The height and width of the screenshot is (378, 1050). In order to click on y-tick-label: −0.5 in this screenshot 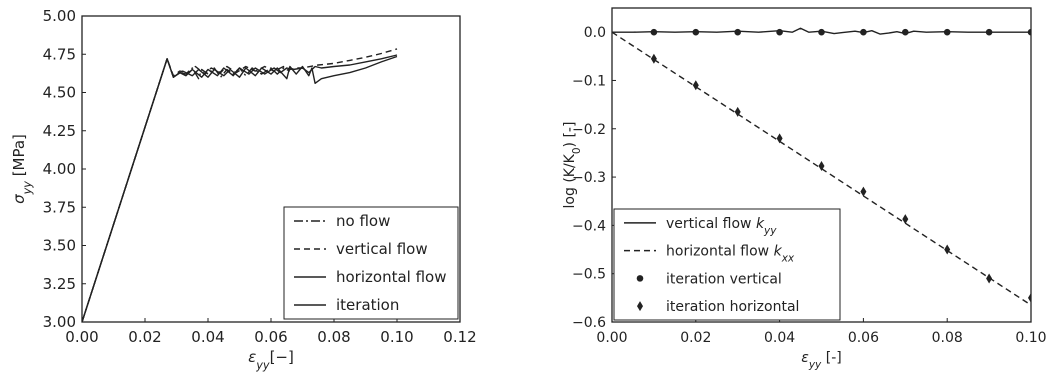, I will do `click(589, 275)`.